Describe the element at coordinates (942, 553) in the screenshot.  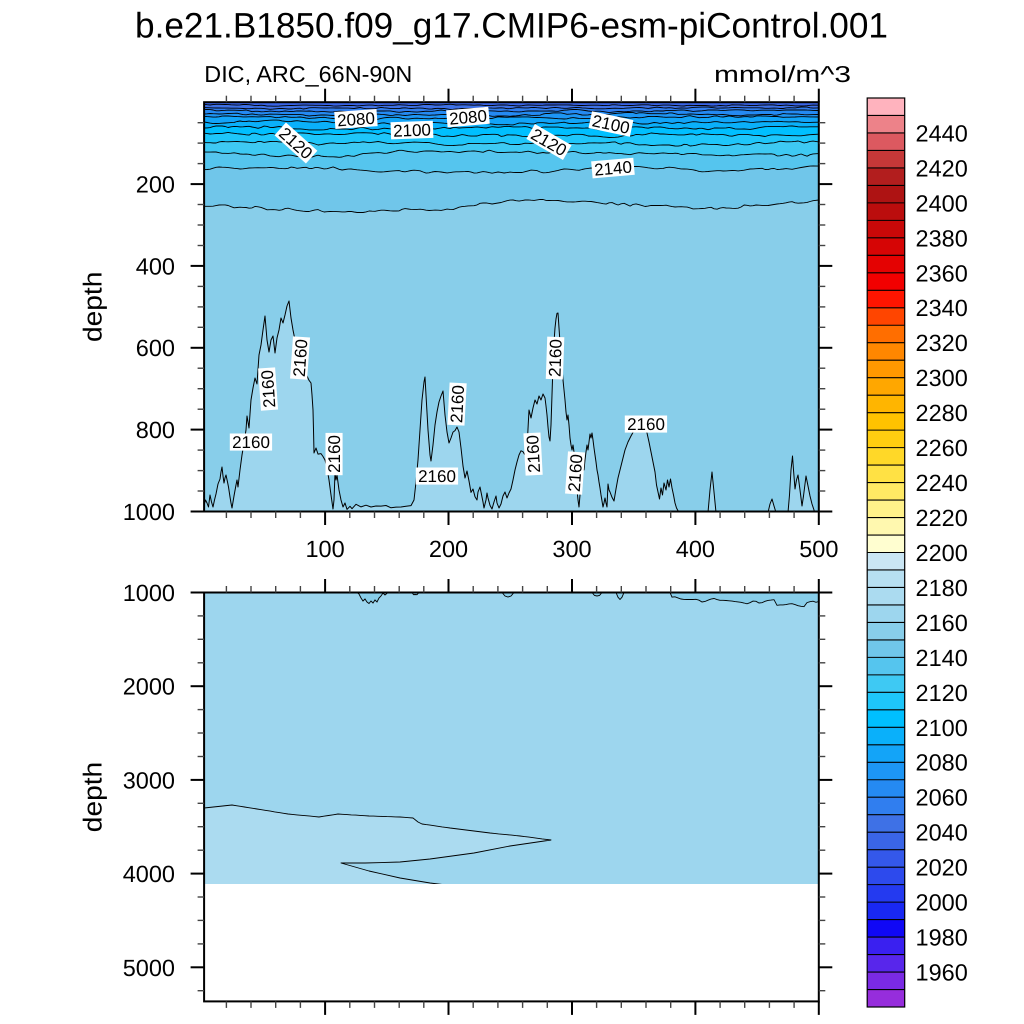
I see `svg-text: 2200` at that location.